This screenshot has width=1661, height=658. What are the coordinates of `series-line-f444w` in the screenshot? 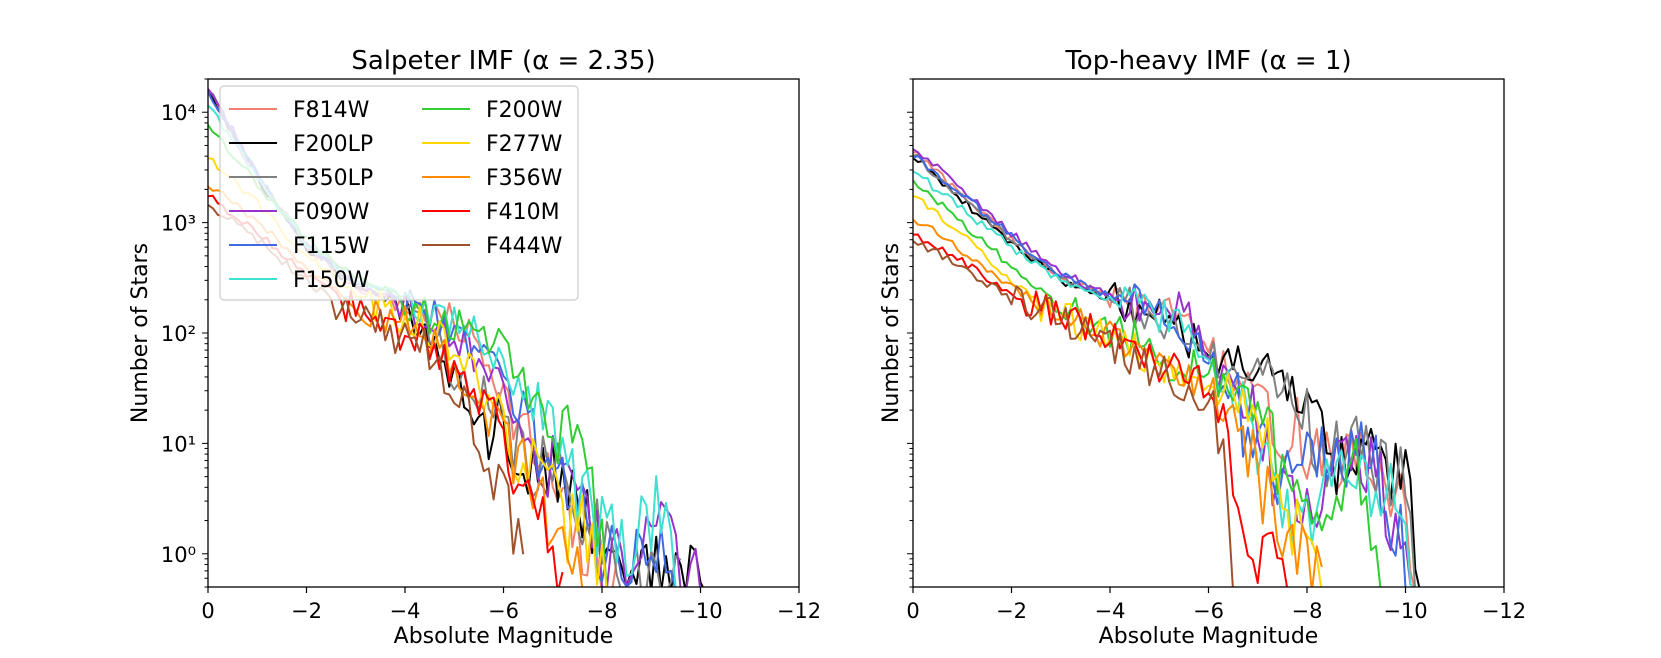 It's located at (1073, 413).